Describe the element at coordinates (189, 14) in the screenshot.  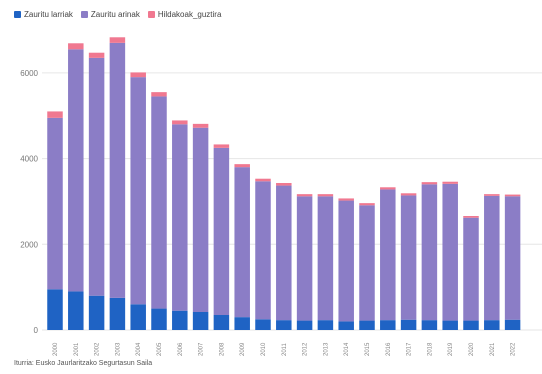
I see `legend-label-hildakoak: Hildakoak_guztira` at that location.